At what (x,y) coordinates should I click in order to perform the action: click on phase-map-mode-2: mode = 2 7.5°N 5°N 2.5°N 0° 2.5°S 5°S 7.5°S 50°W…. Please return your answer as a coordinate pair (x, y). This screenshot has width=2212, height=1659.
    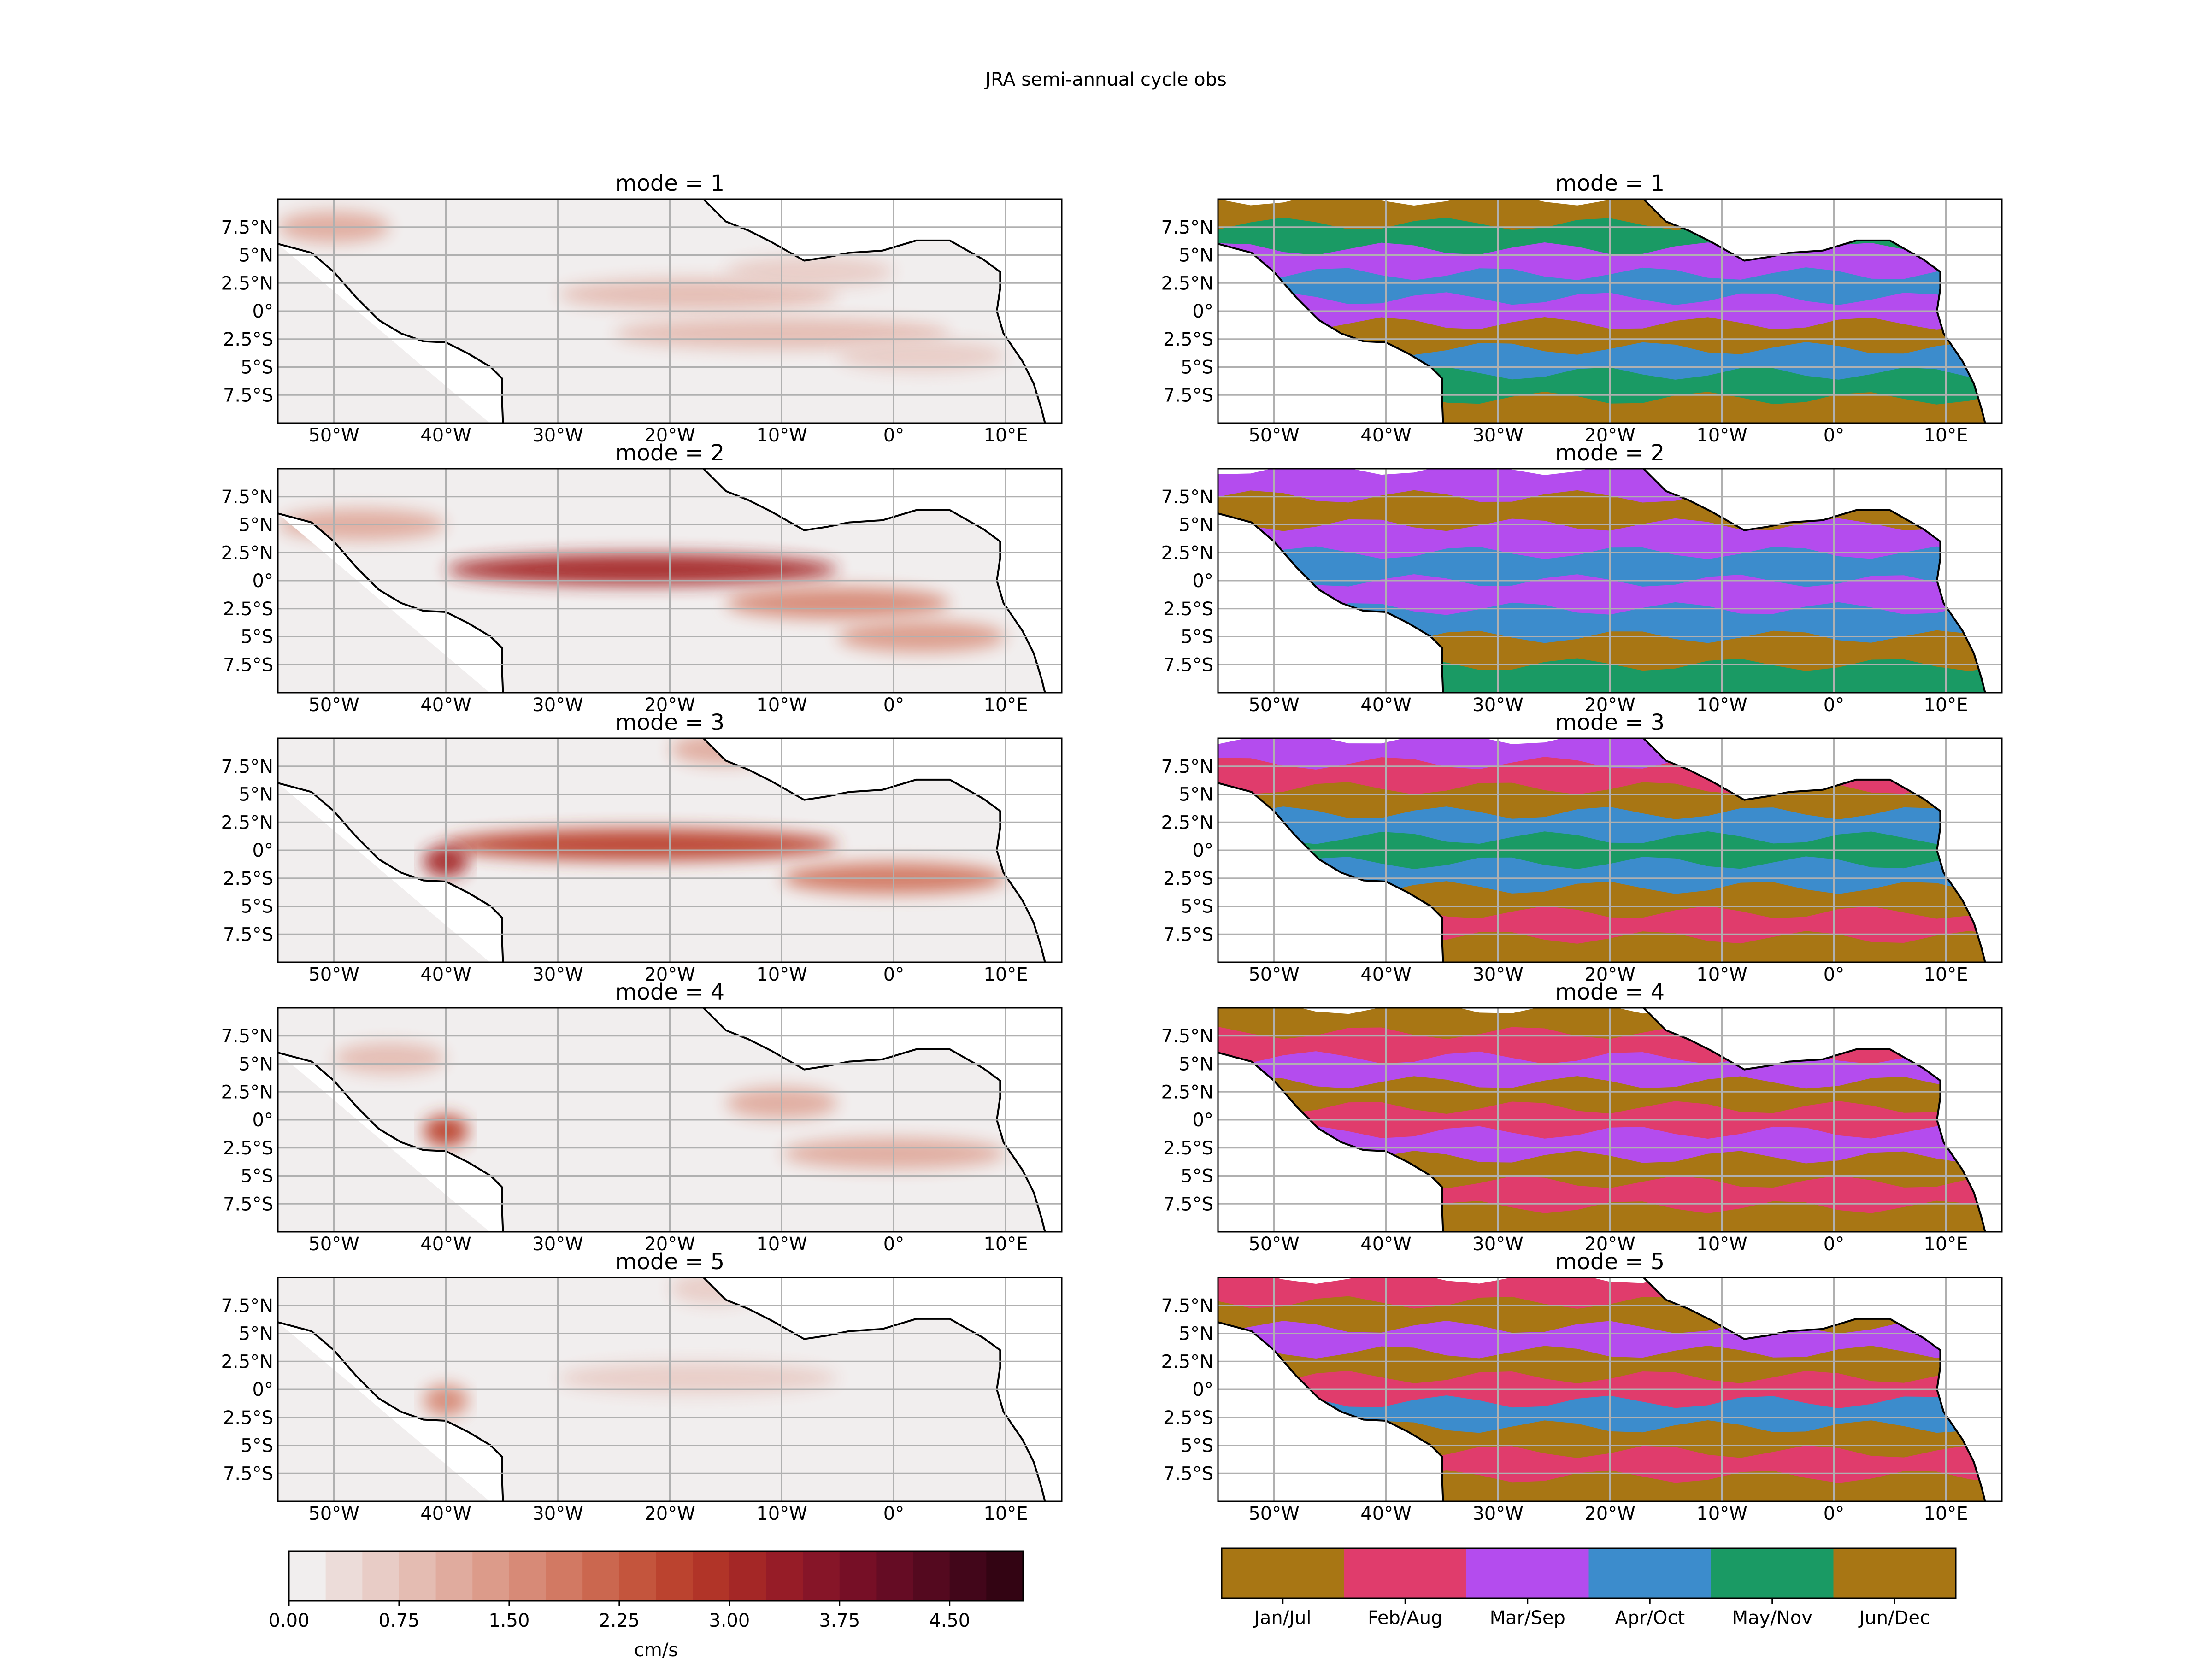
    Looking at the image, I should click on (1582, 578).